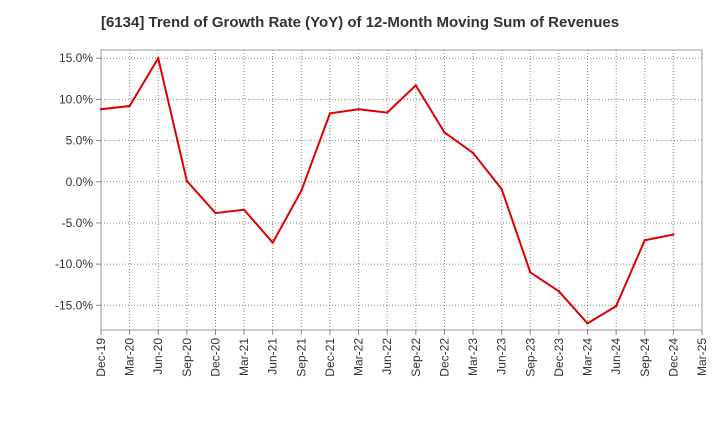  What do you see at coordinates (702, 357) in the screenshot?
I see `x-tick-label: Mar-25` at bounding box center [702, 357].